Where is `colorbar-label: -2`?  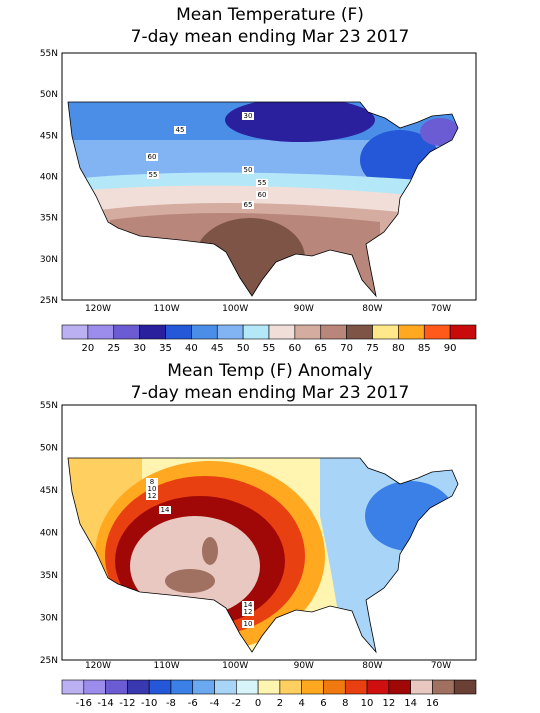
colorbar-label: -2 is located at coordinates (236, 703).